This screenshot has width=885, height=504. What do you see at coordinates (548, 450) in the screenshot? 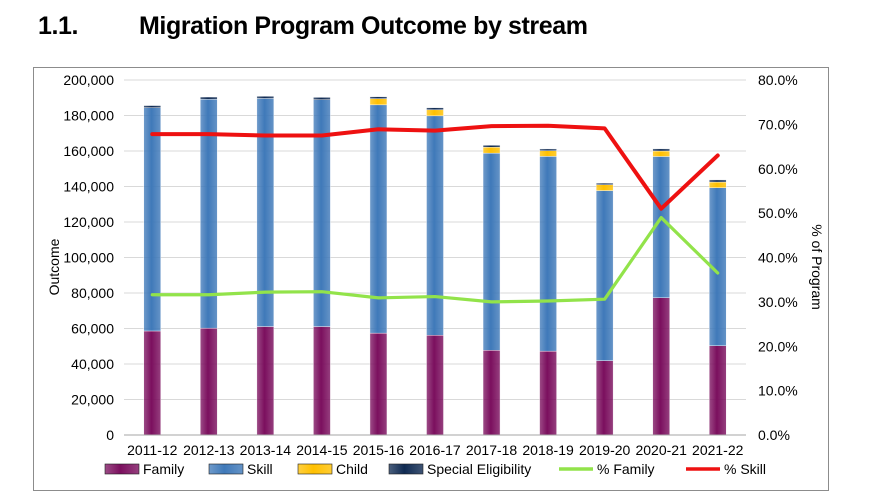
I see `x-tick-label: 2018-19` at bounding box center [548, 450].